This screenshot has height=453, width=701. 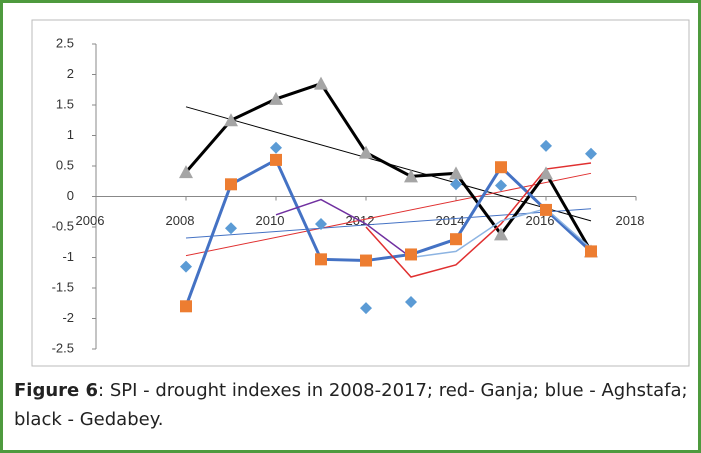 What do you see at coordinates (56, 390) in the screenshot?
I see `caption-label: Figure 6` at bounding box center [56, 390].